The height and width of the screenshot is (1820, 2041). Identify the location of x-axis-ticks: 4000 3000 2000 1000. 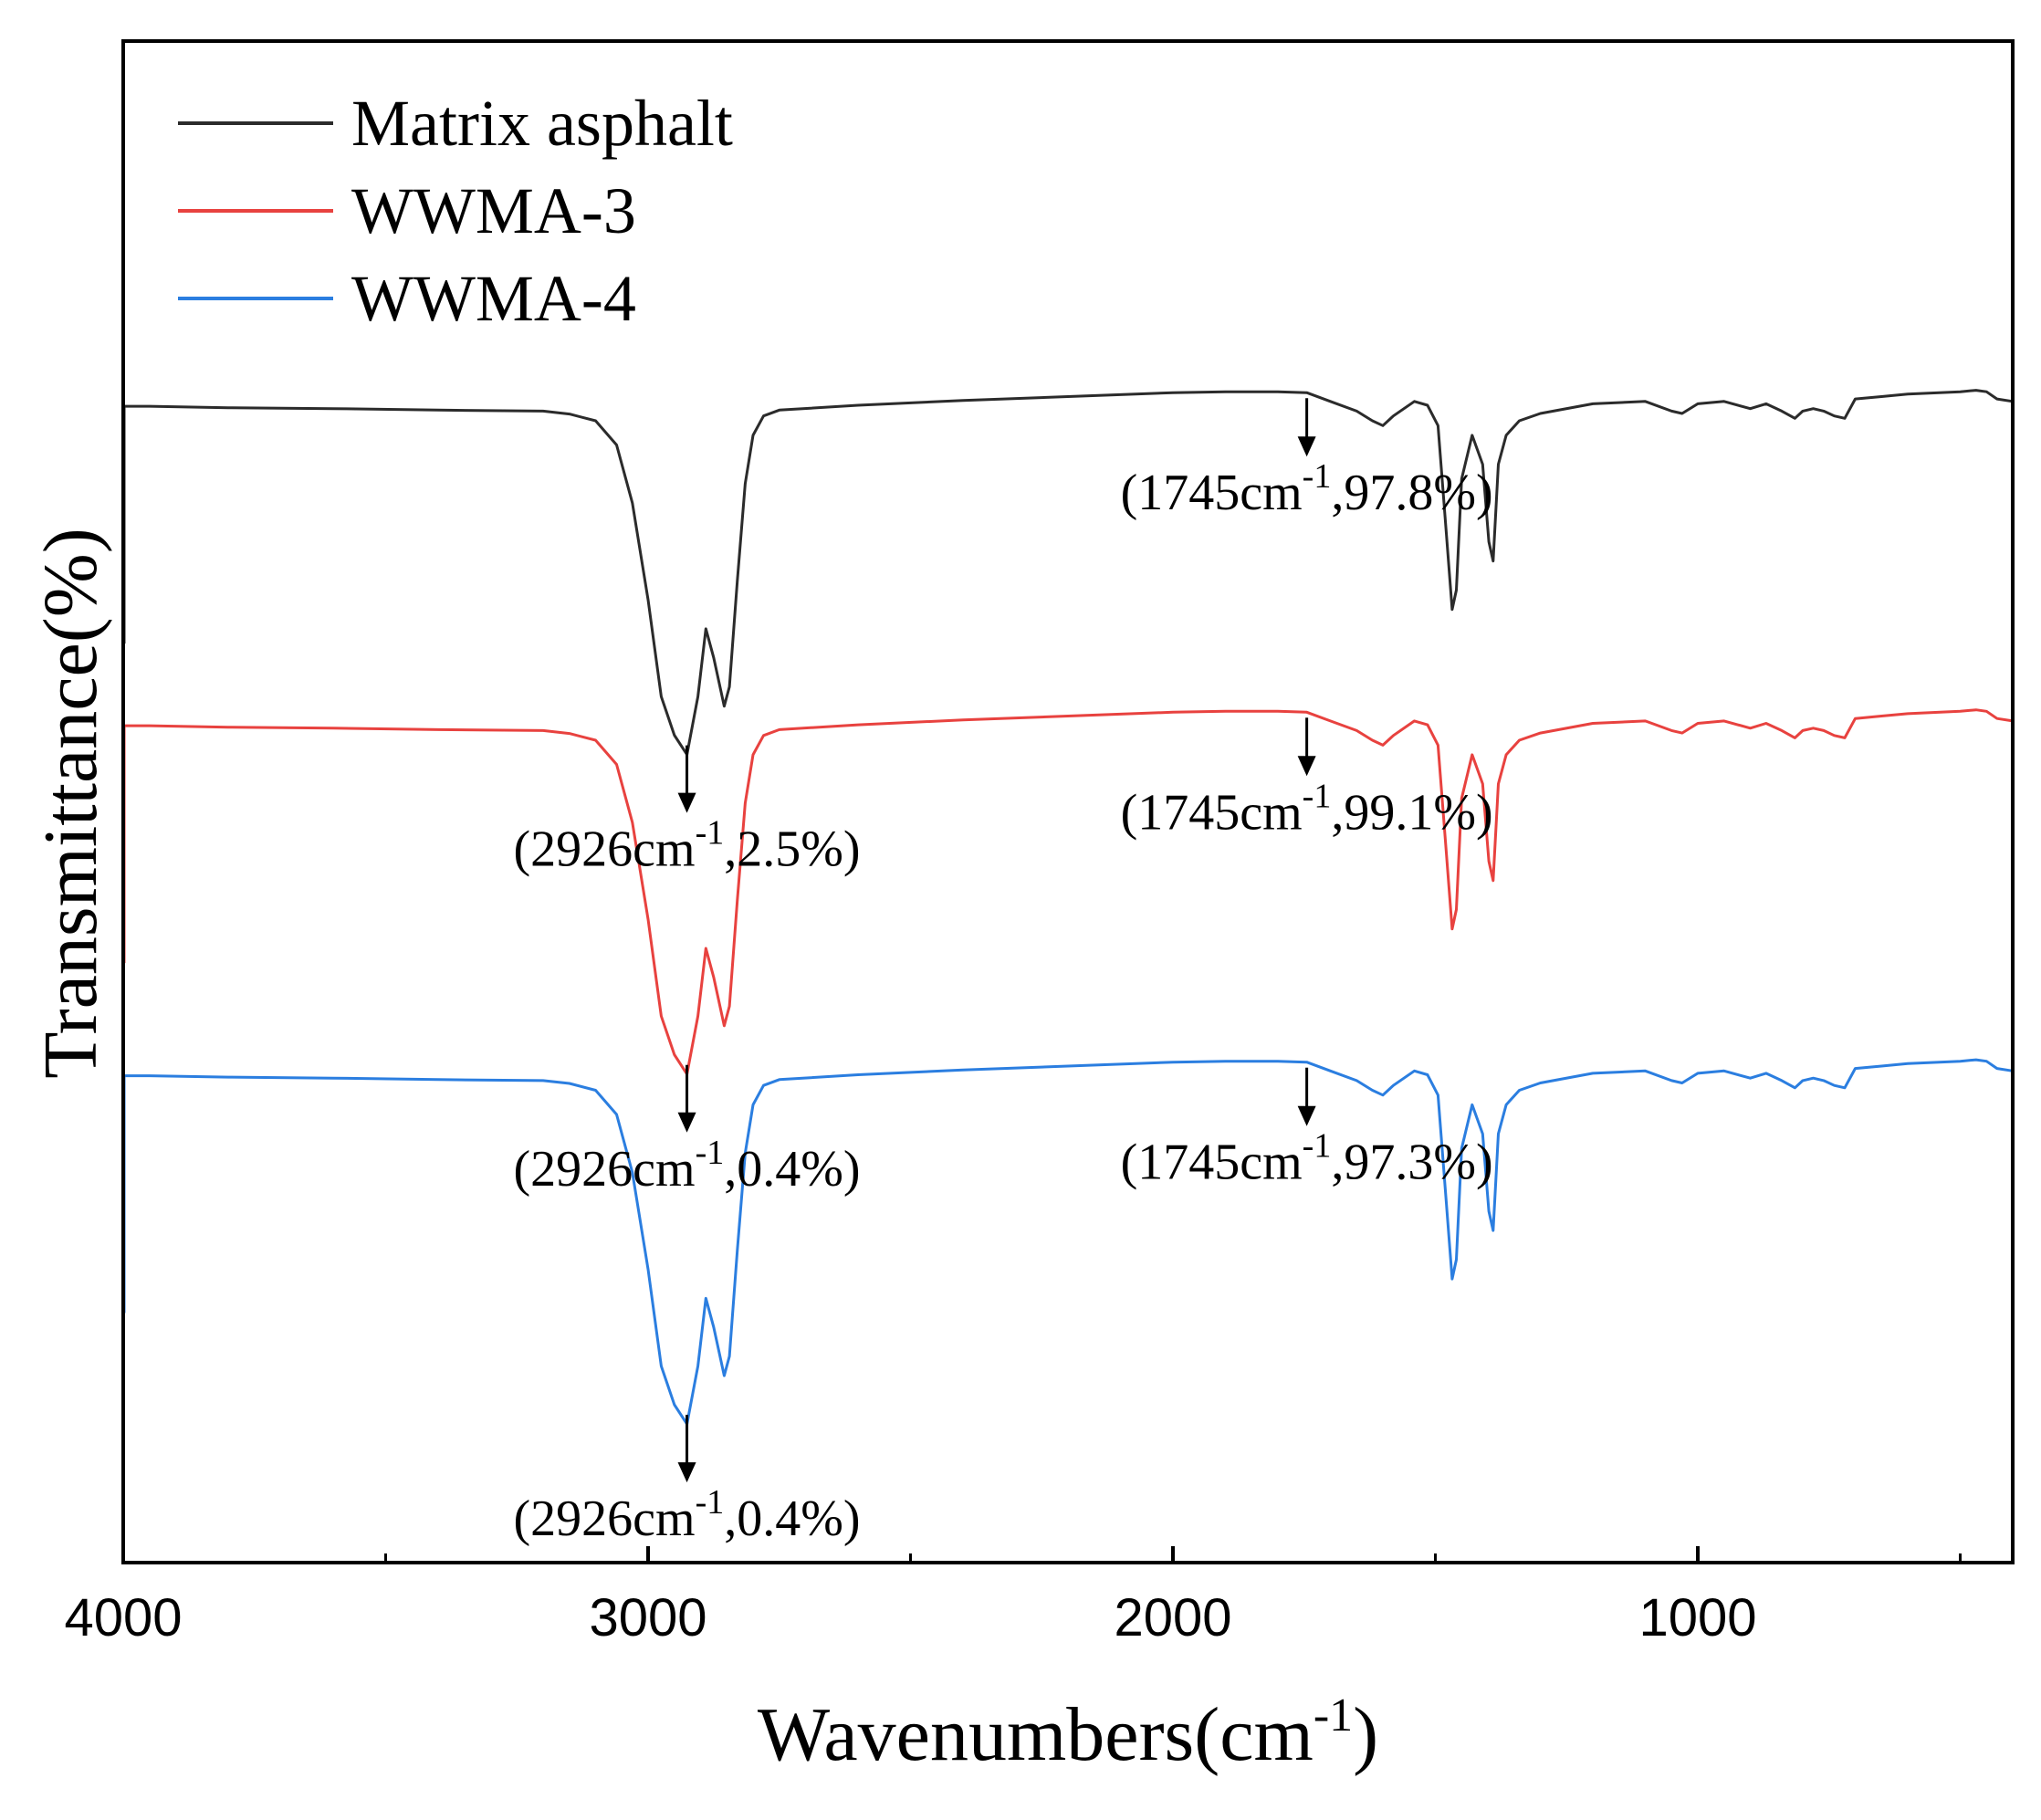
(1013, 1596).